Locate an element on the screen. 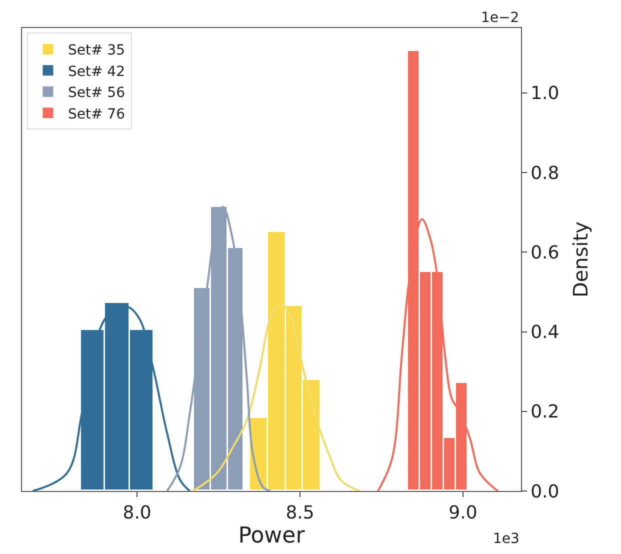 The width and height of the screenshot is (621, 554). legend-label: Set# 76 is located at coordinates (97, 114).